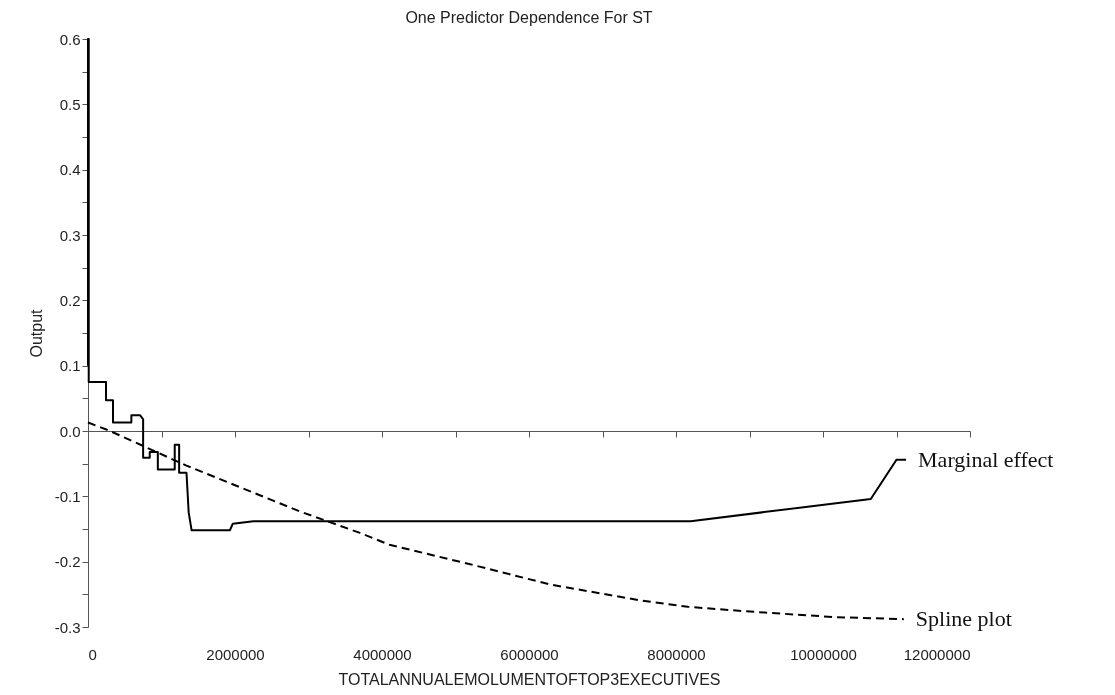 This screenshot has width=1115, height=695. Describe the element at coordinates (963, 619) in the screenshot. I see `series-label: Spline plot` at that location.